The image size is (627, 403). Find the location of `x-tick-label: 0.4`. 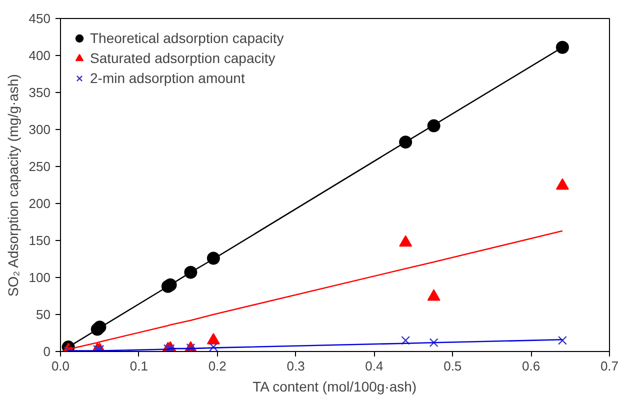

x-tick-label: 0.4 is located at coordinates (374, 366).